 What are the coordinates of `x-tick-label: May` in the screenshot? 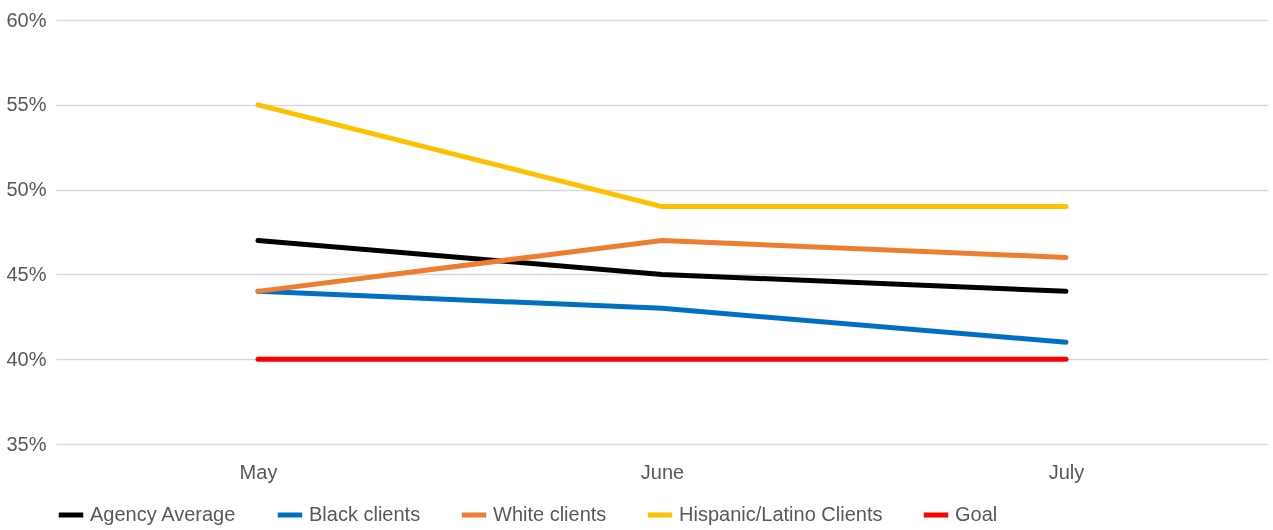 It's located at (258, 471).